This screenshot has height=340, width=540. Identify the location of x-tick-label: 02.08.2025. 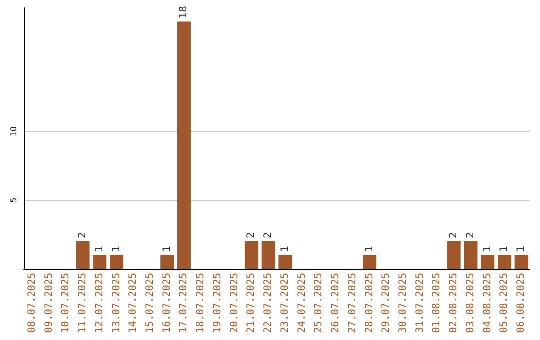
(454, 303).